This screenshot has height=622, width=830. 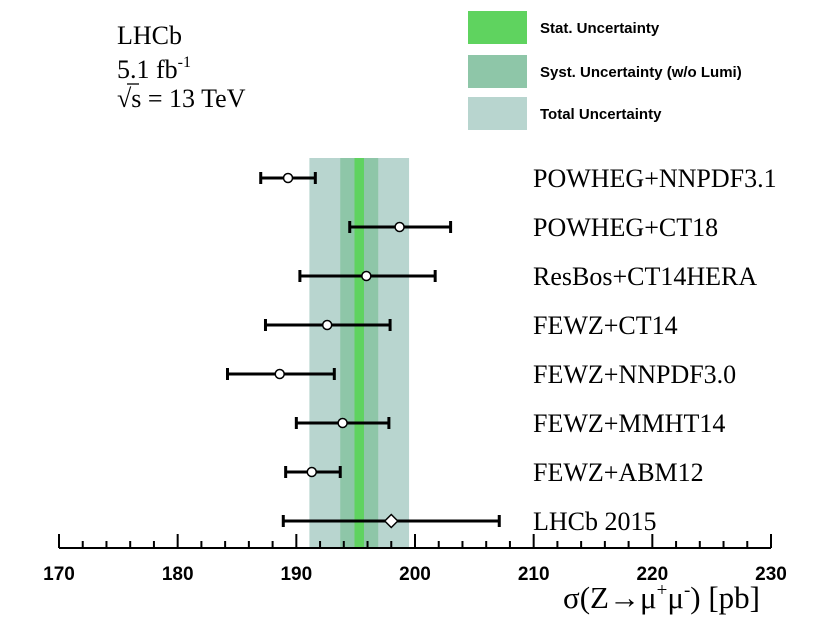 What do you see at coordinates (497, 27) in the screenshot?
I see `legend-swatch-stat` at bounding box center [497, 27].